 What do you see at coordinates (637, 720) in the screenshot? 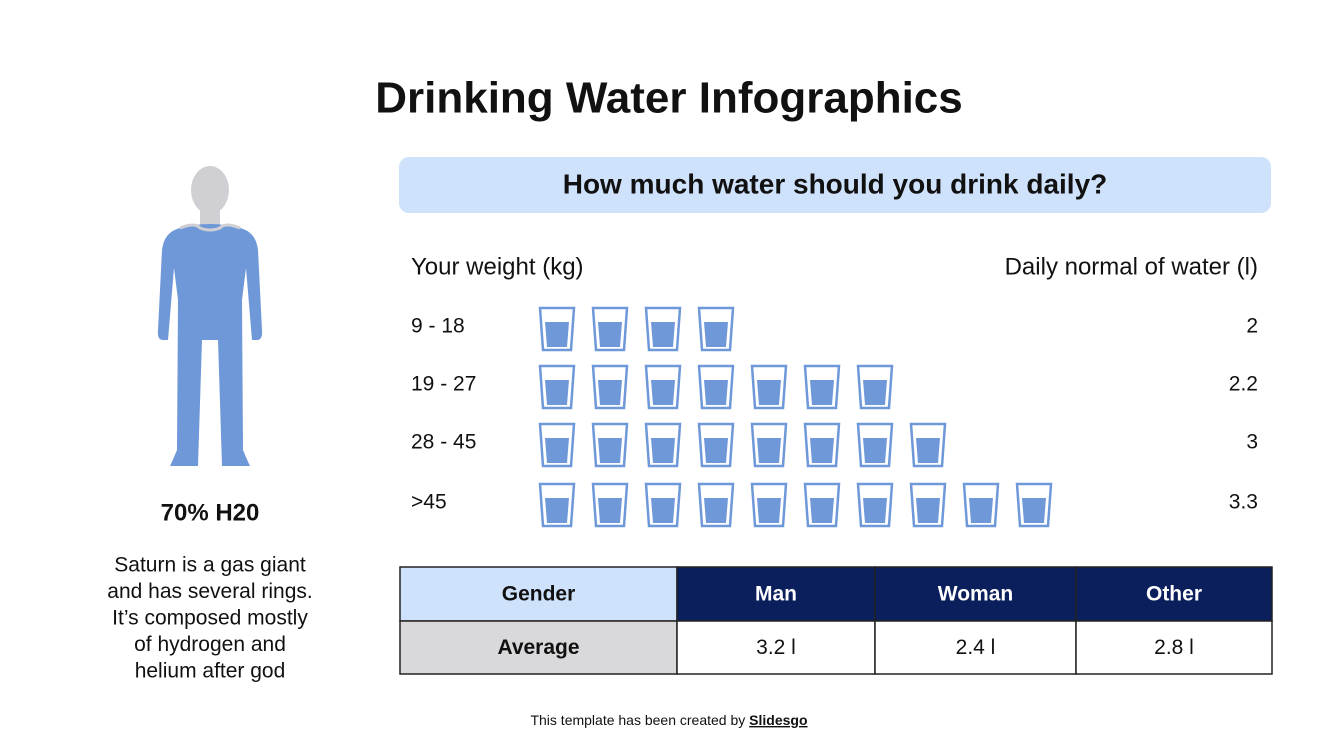
I see `footer-text: This template has been created by` at bounding box center [637, 720].